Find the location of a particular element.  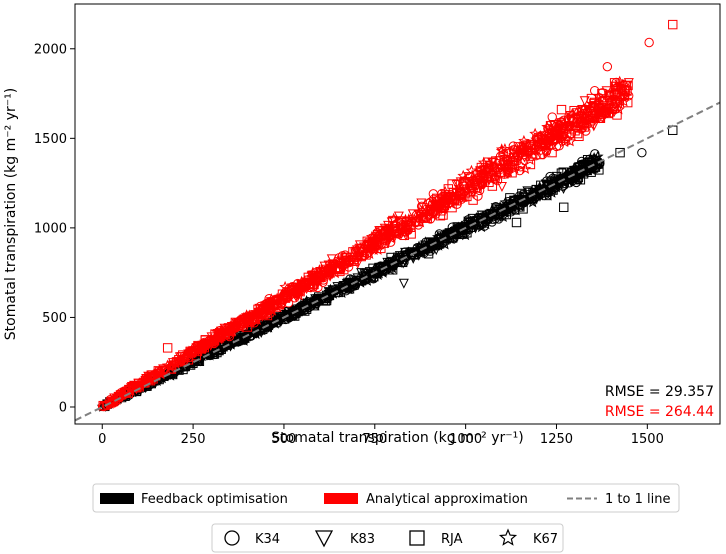

legend-label-analytical: Analytical approximation is located at coordinates (447, 499).